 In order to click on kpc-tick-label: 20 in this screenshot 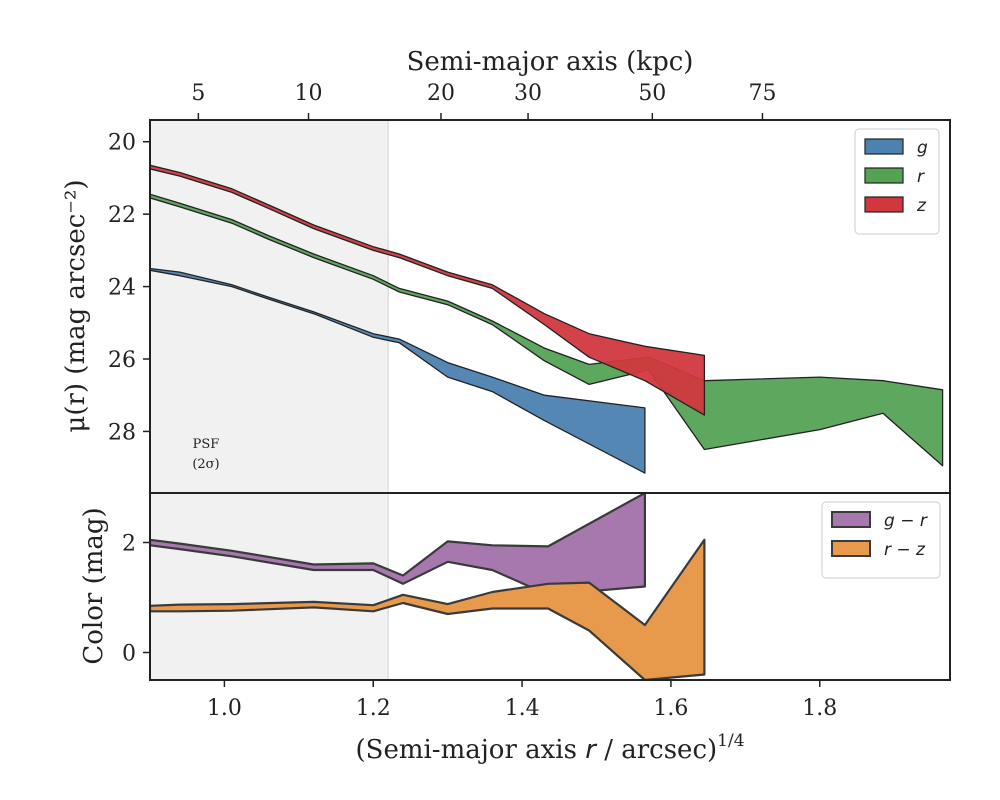, I will do `click(441, 93)`.